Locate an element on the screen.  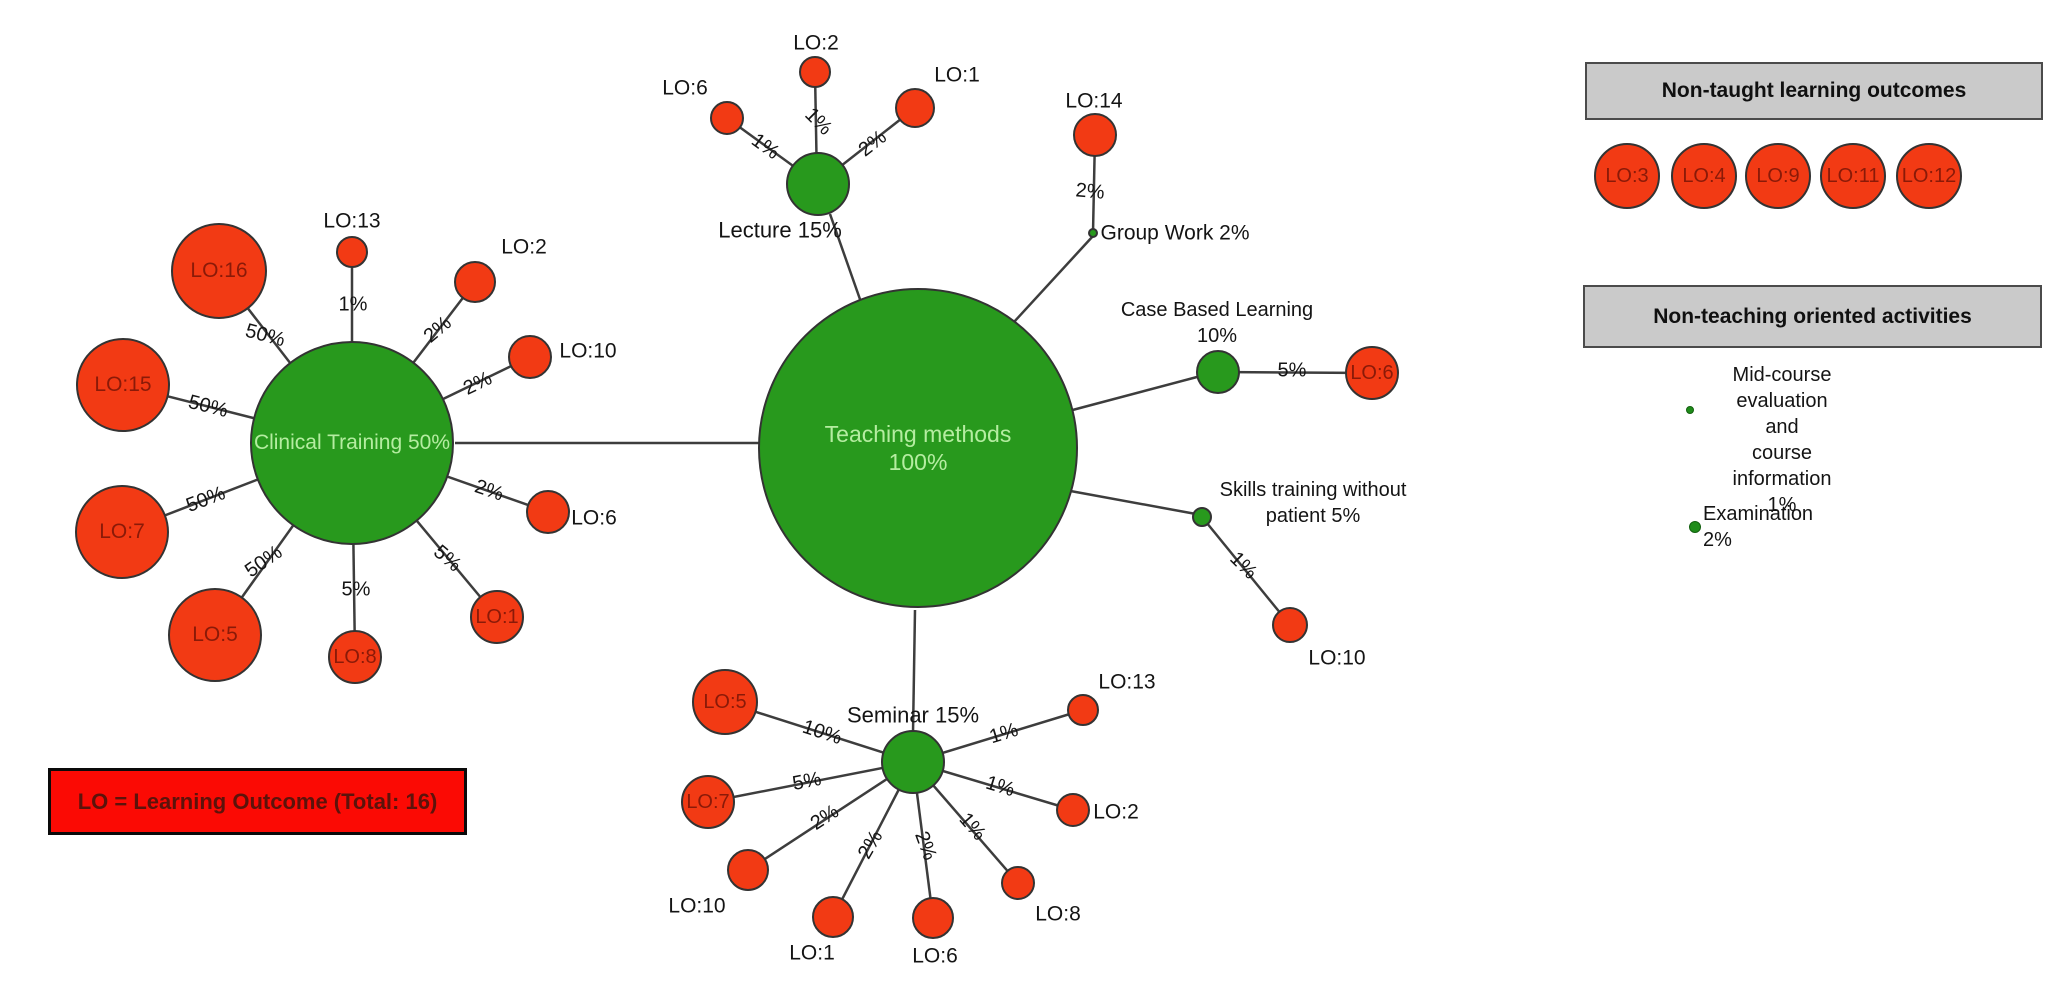
node-lecture-lo1 is located at coordinates (915, 108).